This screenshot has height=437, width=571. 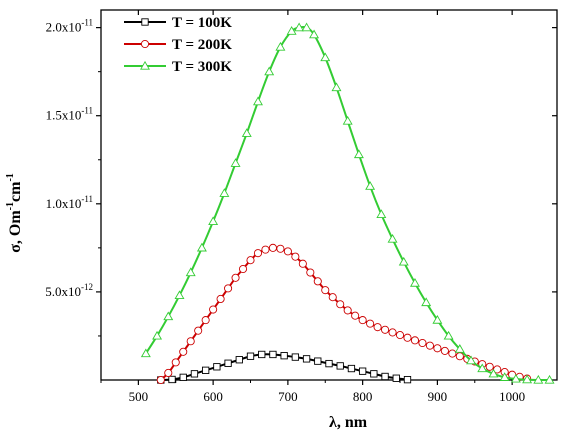 What do you see at coordinates (69, 114) in the screenshot?
I see `y-tick-label: 1.5x10⁻¹¹` at bounding box center [69, 114].